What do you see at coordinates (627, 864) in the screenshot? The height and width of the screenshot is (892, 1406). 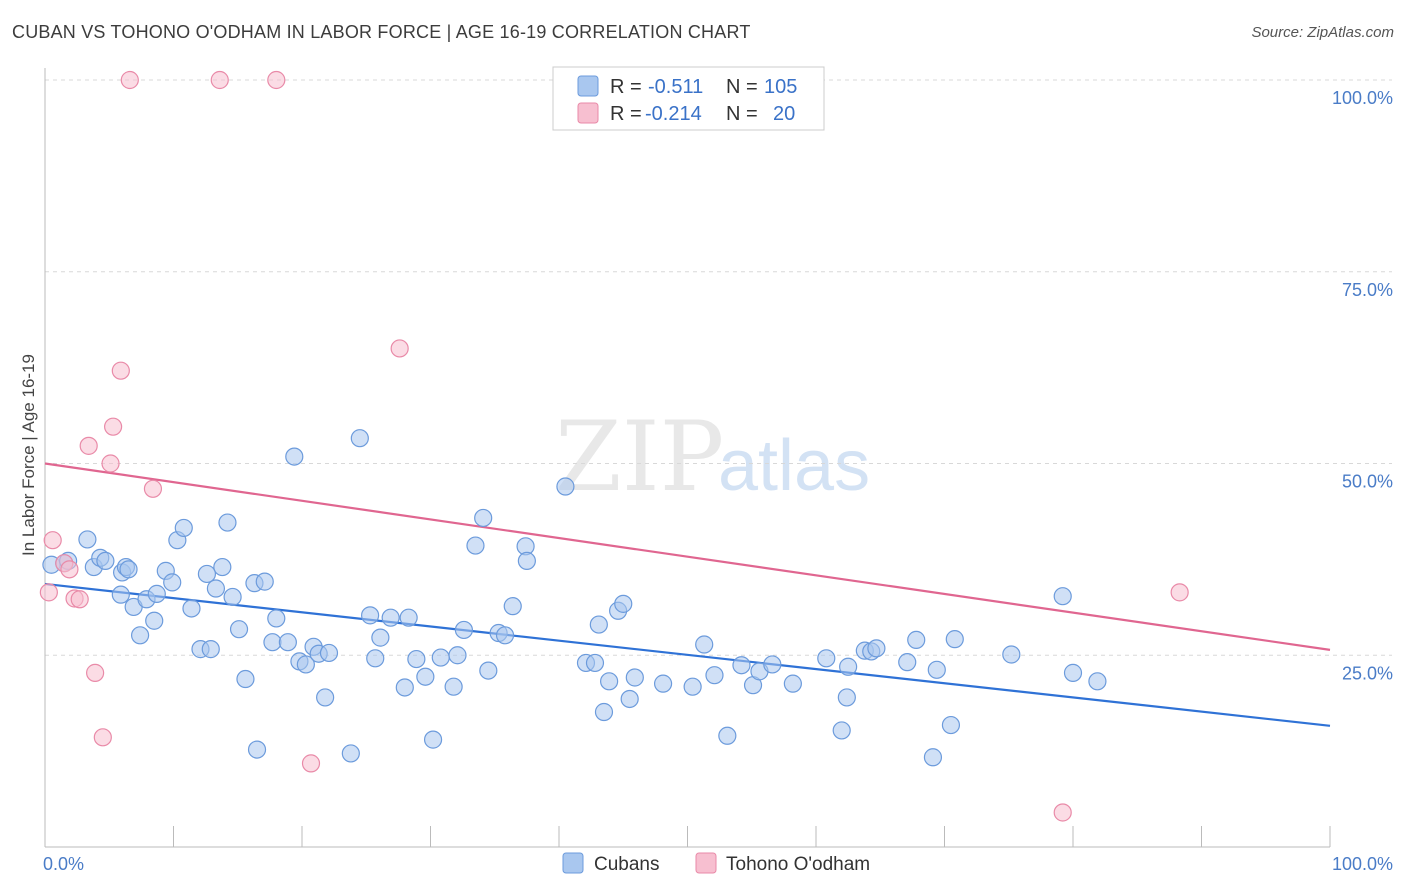 I see `series-legend-label-cubans: Cubans` at bounding box center [627, 864].